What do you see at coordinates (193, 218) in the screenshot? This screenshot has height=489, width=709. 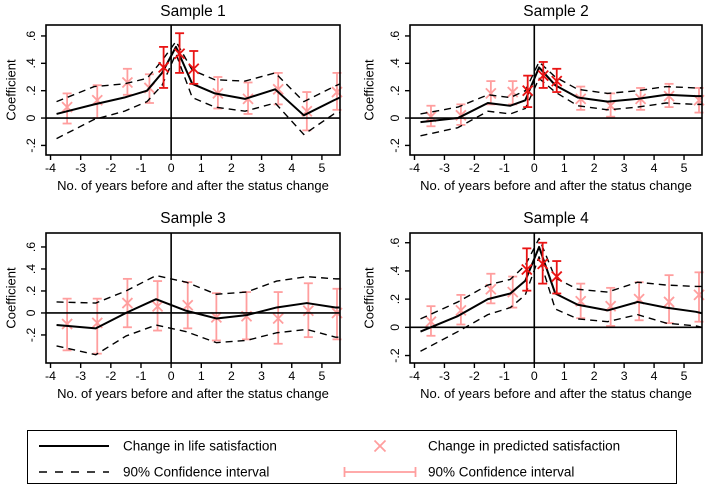 I see `panel-title: Sample 3` at bounding box center [193, 218].